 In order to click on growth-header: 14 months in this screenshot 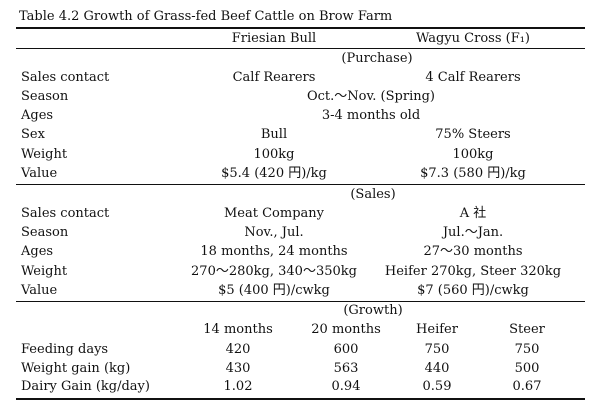, I will do `click(238, 329)`.